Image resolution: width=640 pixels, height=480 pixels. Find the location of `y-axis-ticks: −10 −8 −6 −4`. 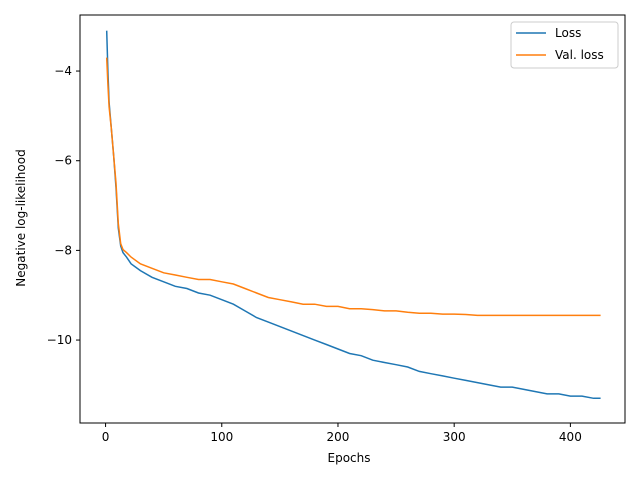

y-axis-ticks: −10 −8 −6 −4 is located at coordinates (63, 205).